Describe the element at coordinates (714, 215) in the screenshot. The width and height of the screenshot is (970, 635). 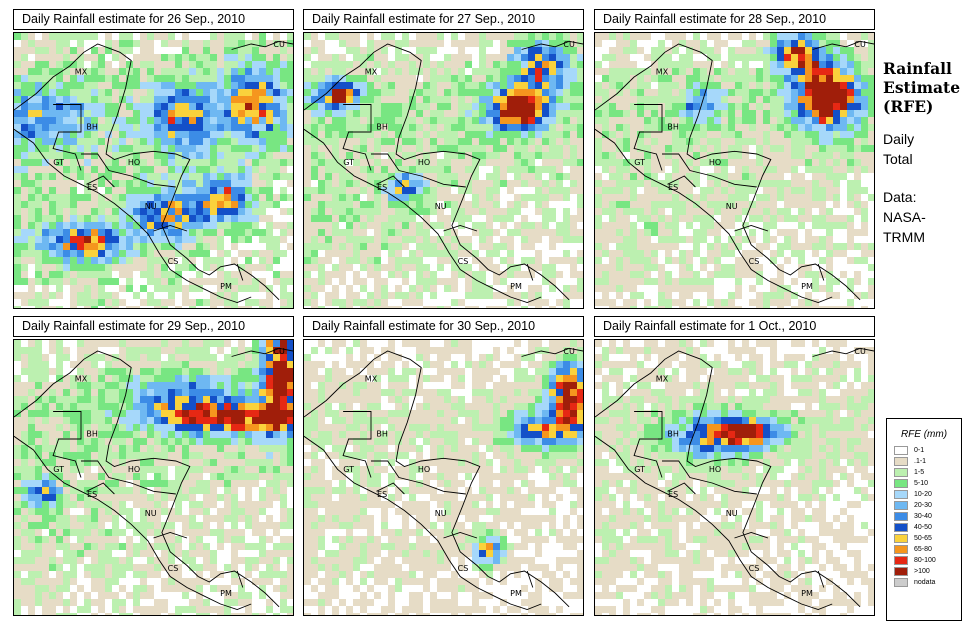
I see `coastline-border` at that location.